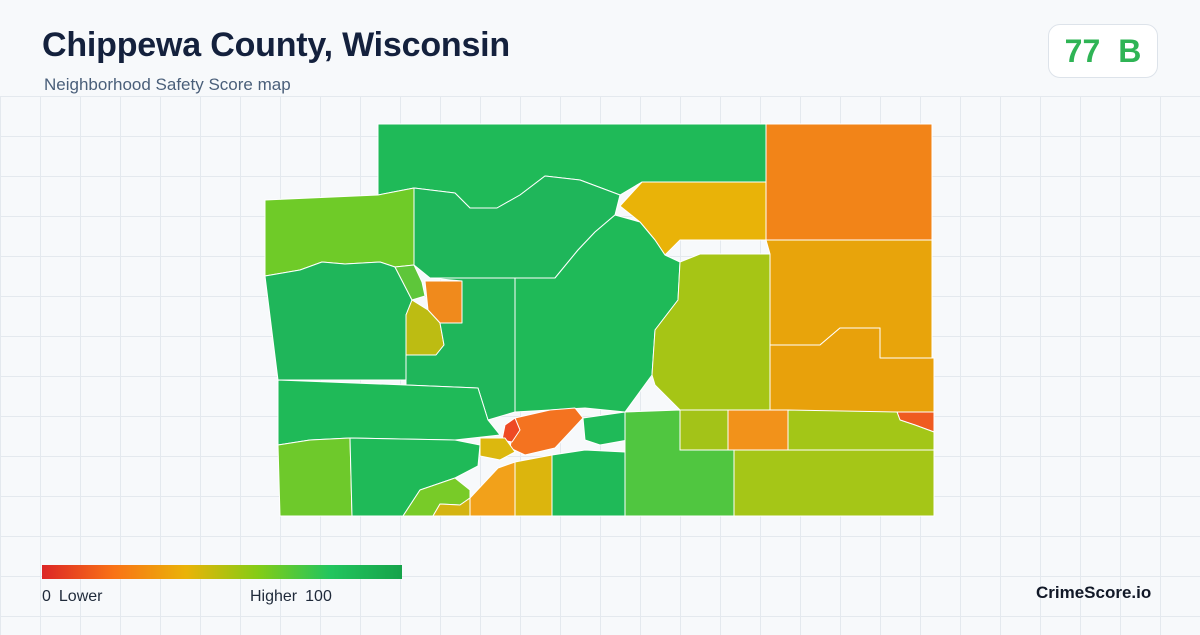 This screenshot has width=1200, height=635. I want to click on region-sw-small-yellow, so click(451, 507).